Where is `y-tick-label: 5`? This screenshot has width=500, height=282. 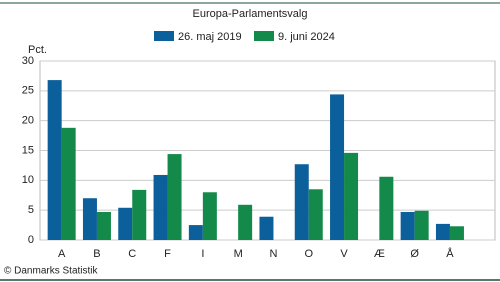
y-tick-label: 5 is located at coordinates (31, 210).